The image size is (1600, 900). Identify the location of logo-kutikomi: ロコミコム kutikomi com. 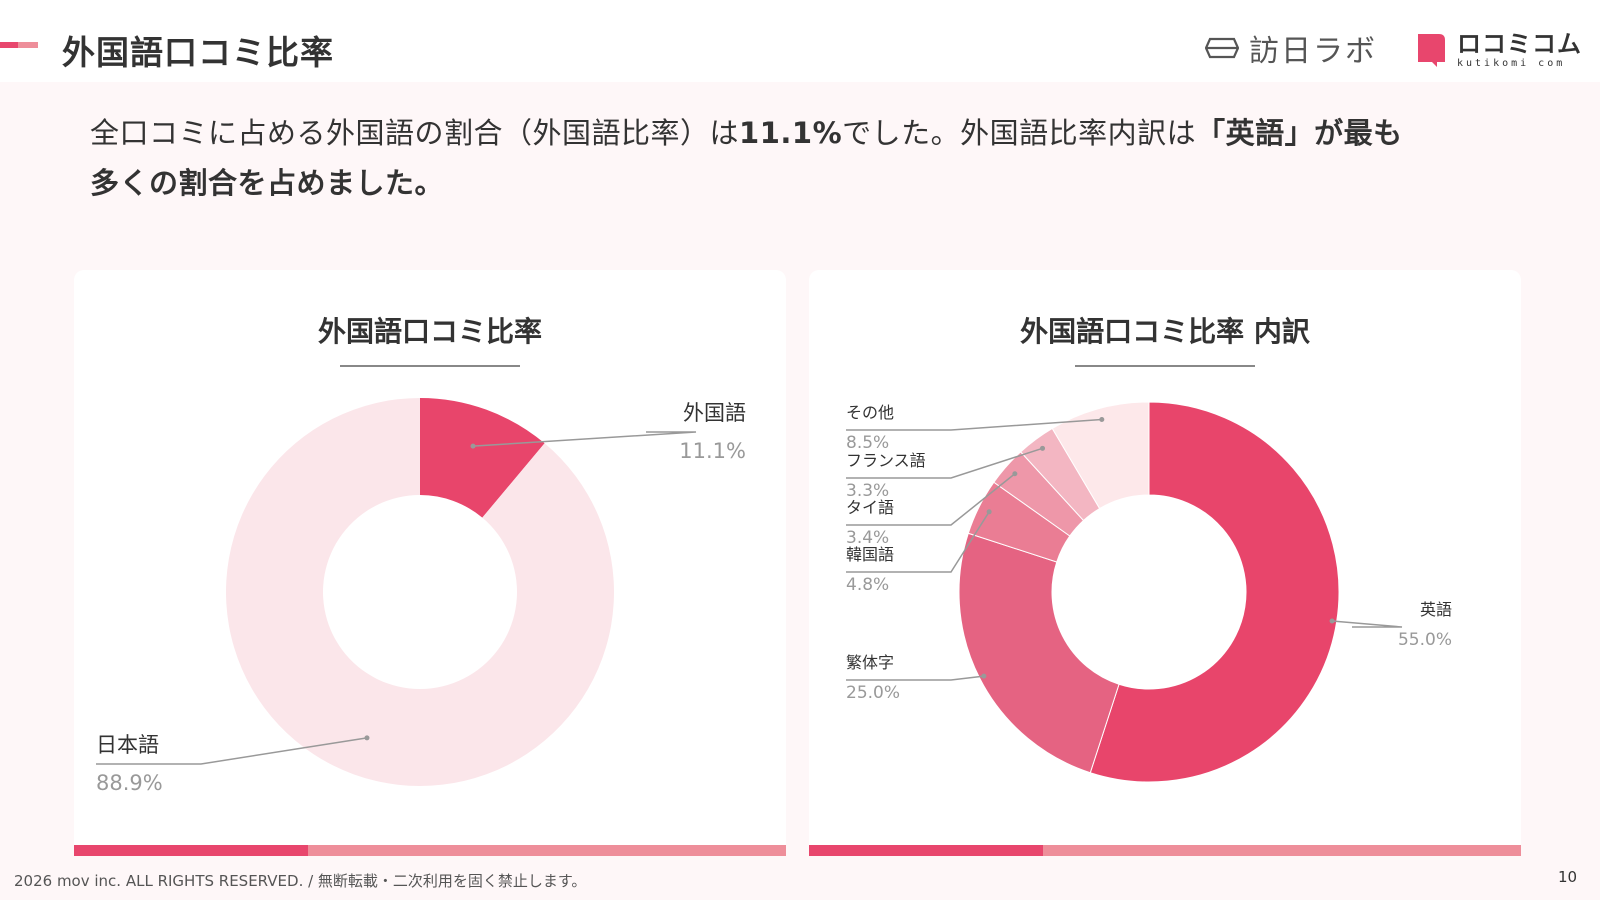
(1498, 50).